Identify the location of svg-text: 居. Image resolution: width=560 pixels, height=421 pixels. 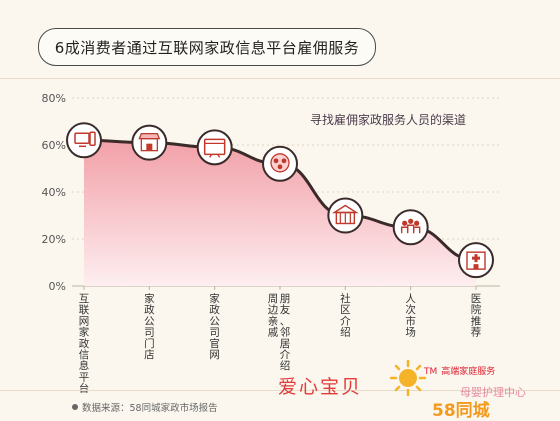
(285, 344).